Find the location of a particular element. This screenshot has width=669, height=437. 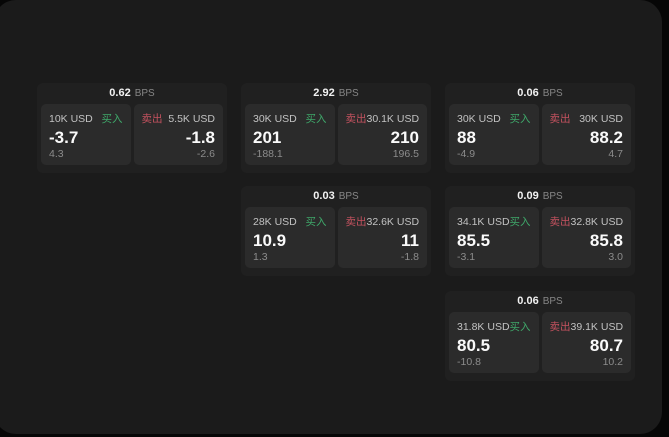

sell-tile-header: 卖出 39.1K USD is located at coordinates (587, 326).